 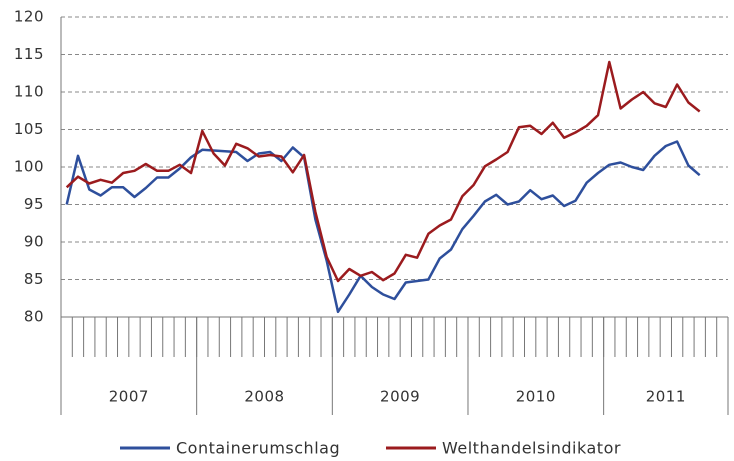 What do you see at coordinates (34, 317) in the screenshot?
I see `y-tick-label: 80` at bounding box center [34, 317].